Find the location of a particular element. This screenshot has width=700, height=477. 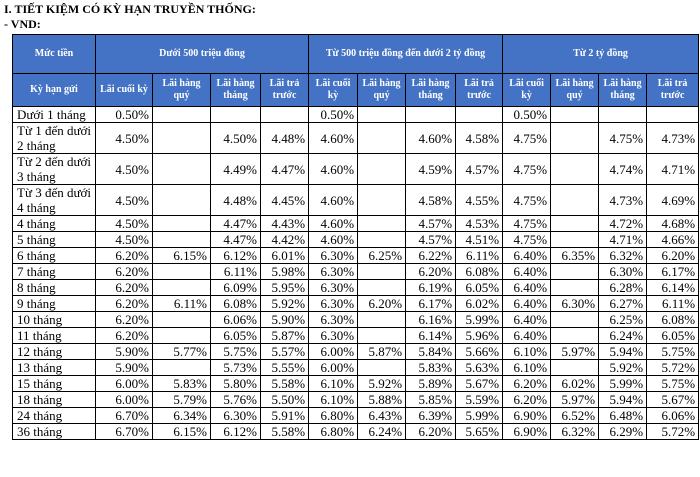

rate-cell: 6.09% is located at coordinates (235, 287).